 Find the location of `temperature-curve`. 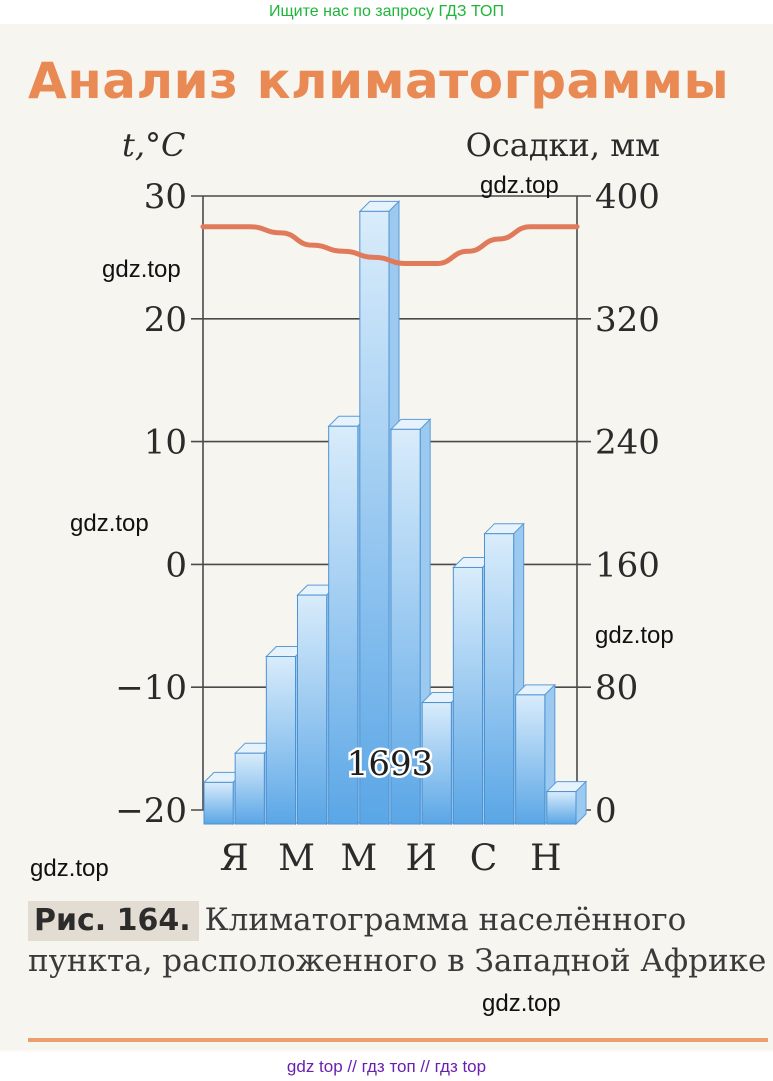

temperature-curve is located at coordinates (390, 245).